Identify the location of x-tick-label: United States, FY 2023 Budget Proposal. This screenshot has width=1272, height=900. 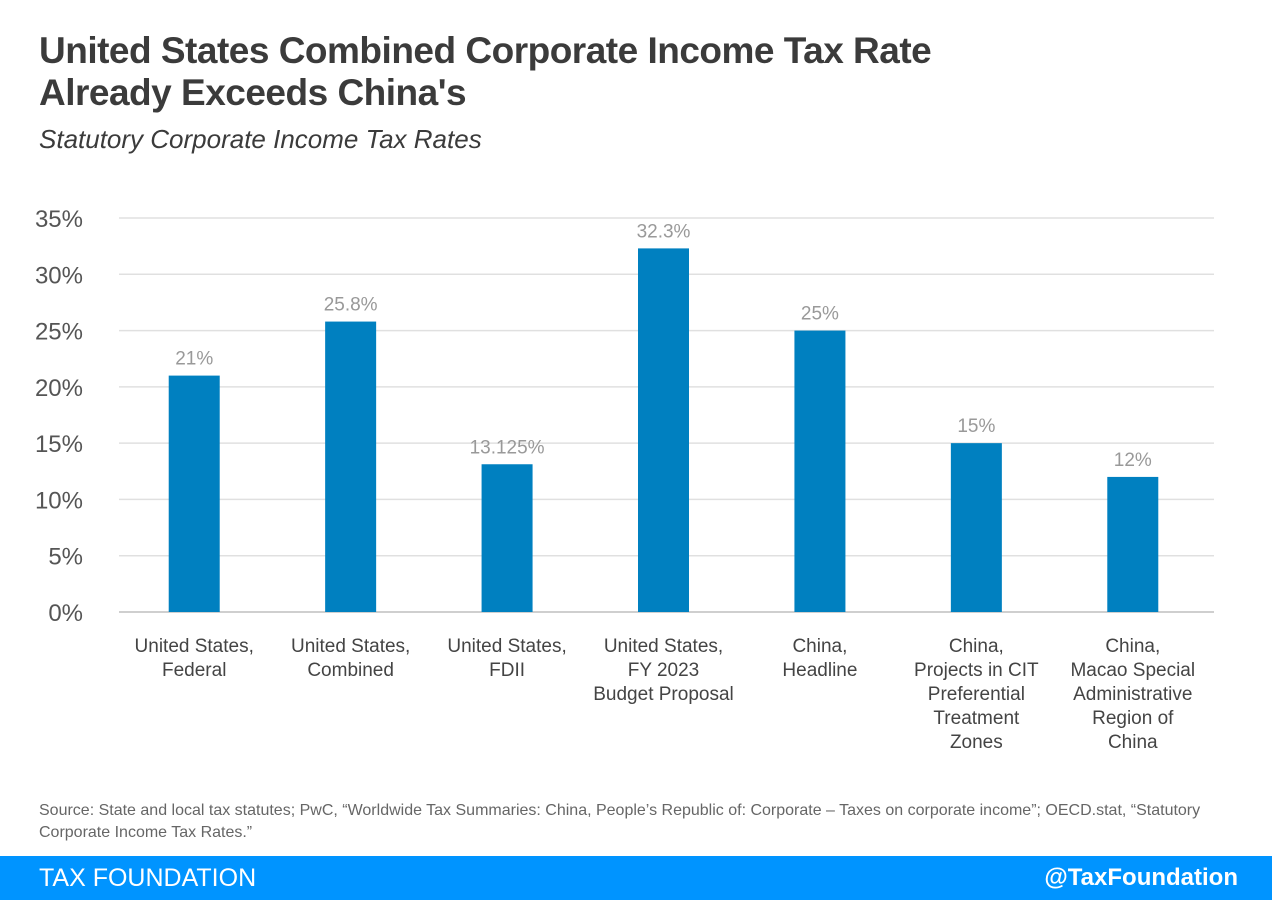
(663, 670).